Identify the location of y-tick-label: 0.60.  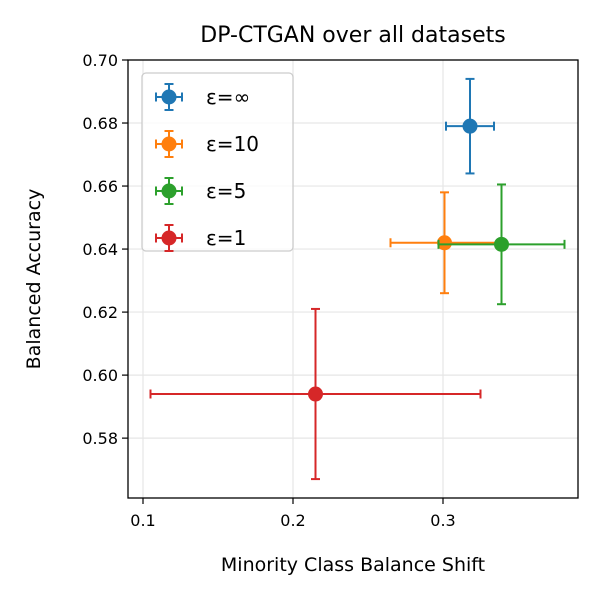
(100, 375).